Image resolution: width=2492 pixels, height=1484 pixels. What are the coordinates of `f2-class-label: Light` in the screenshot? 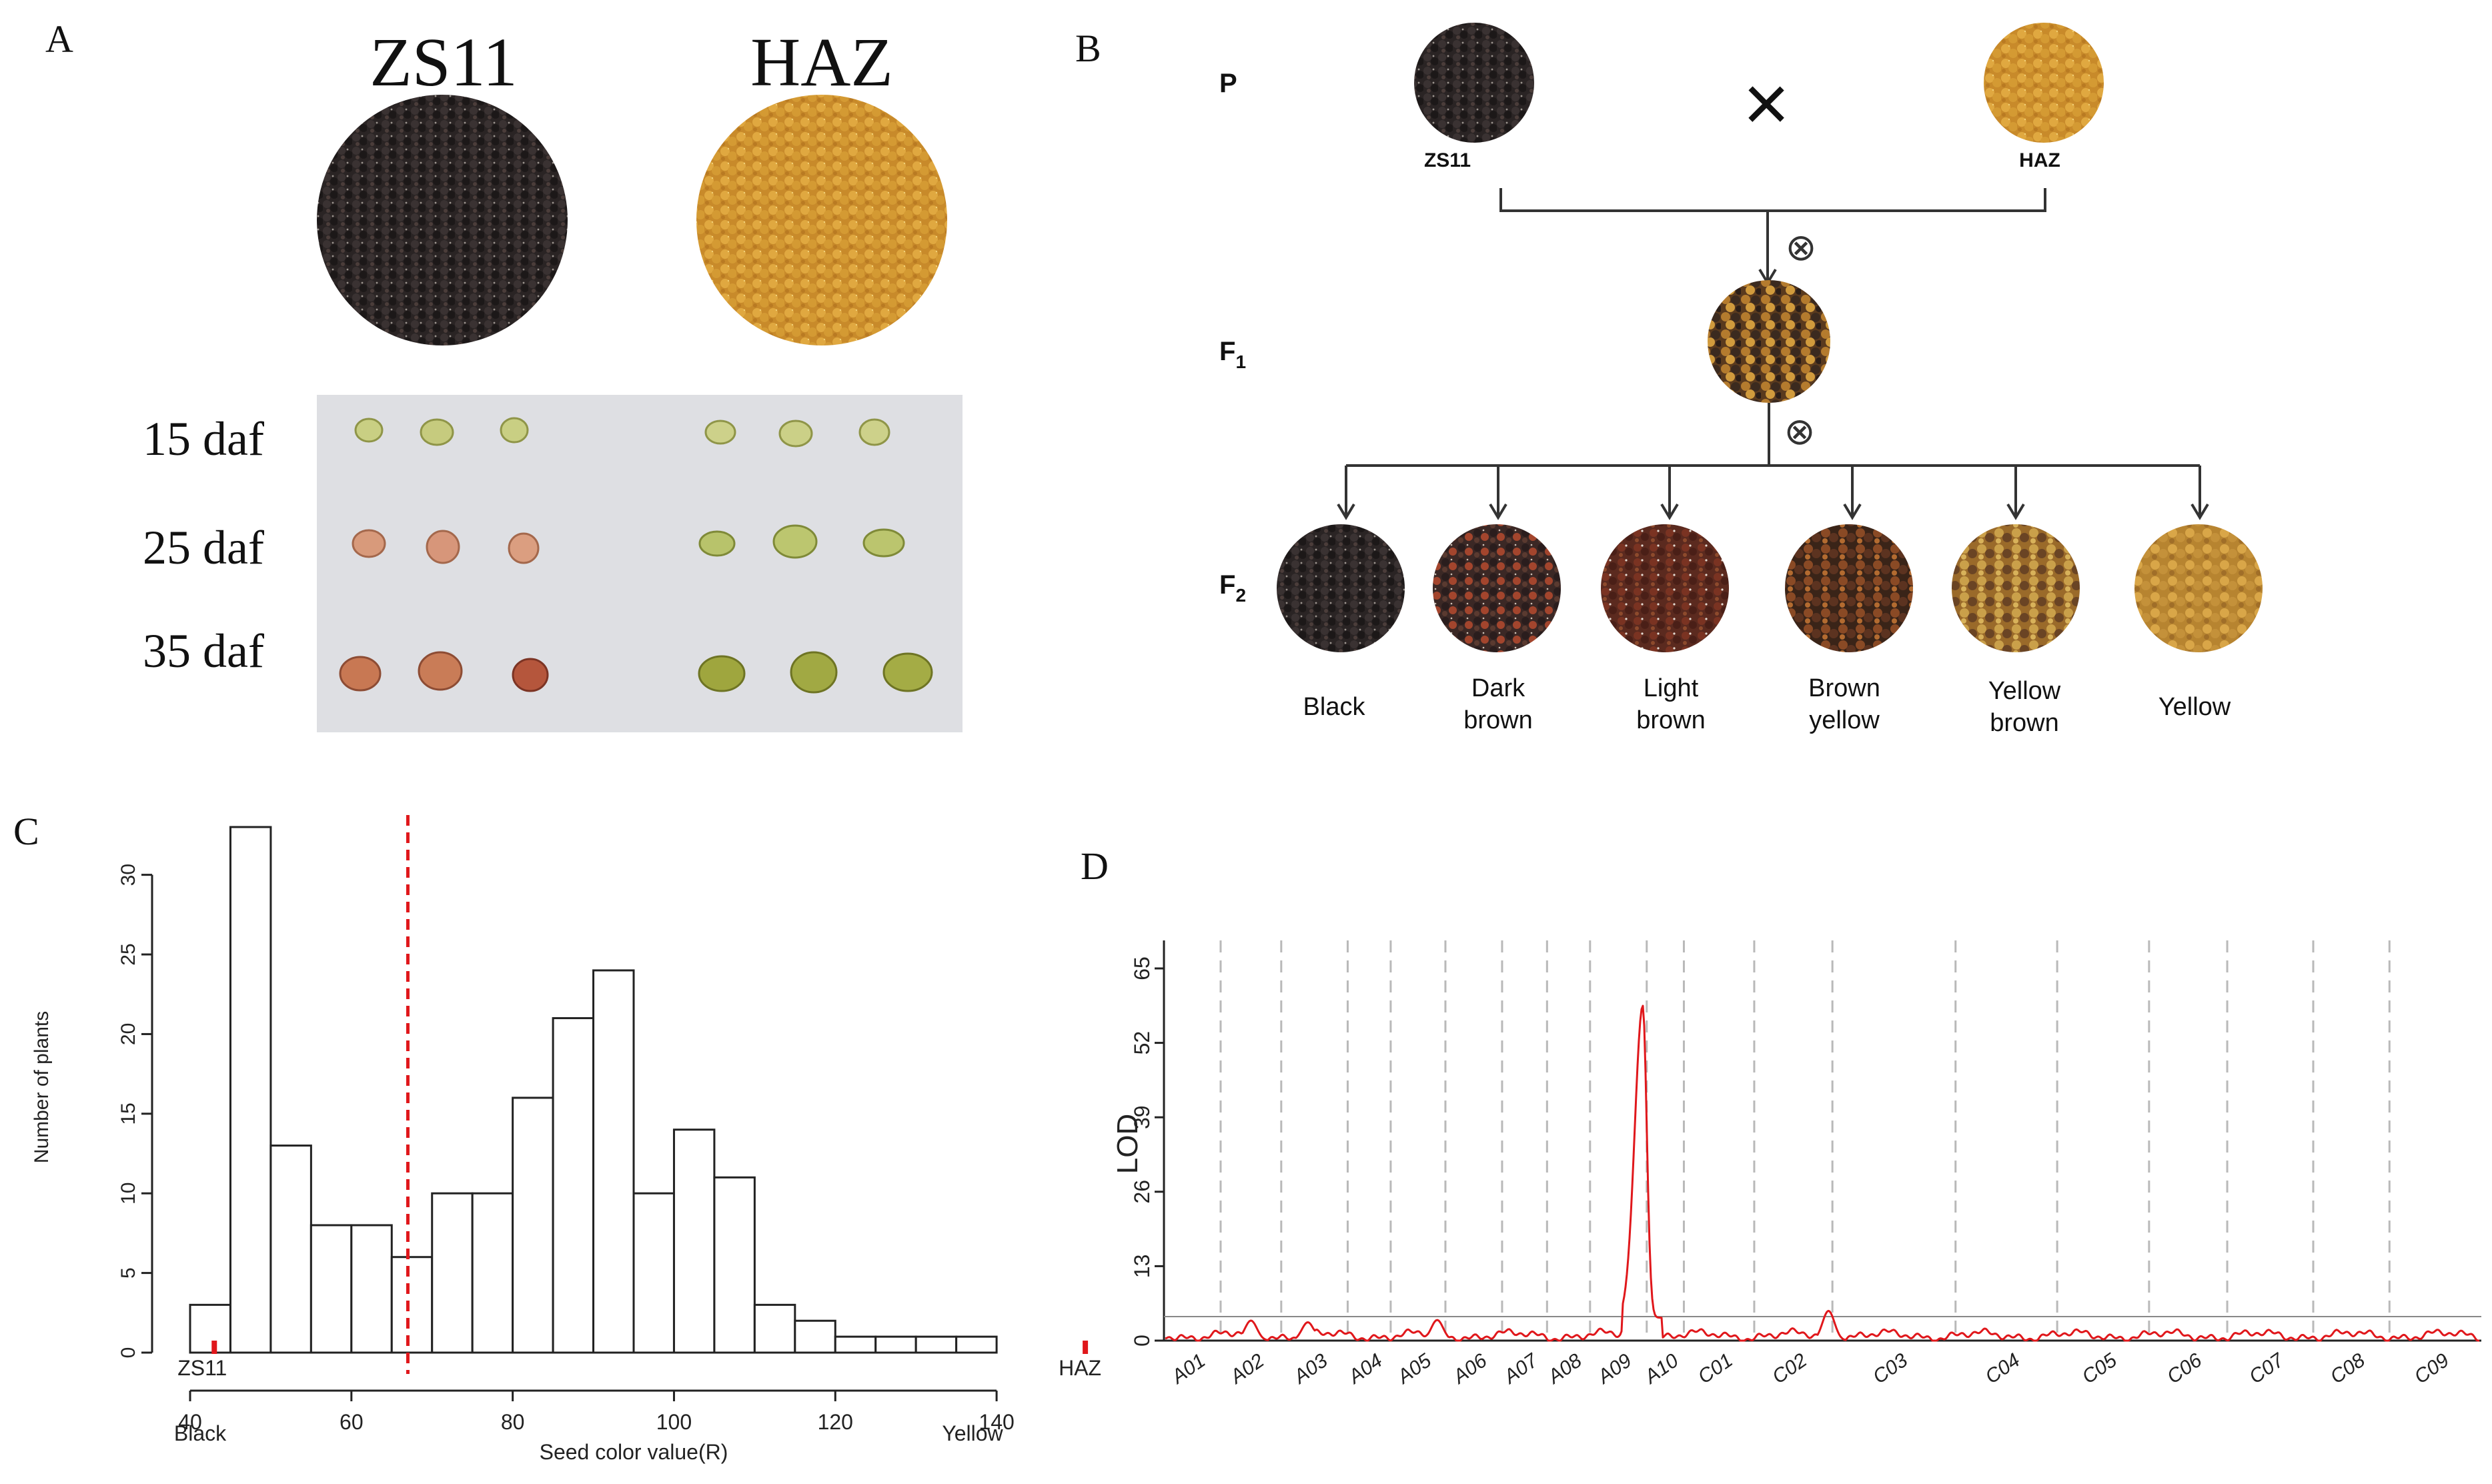 It's located at (1671, 688).